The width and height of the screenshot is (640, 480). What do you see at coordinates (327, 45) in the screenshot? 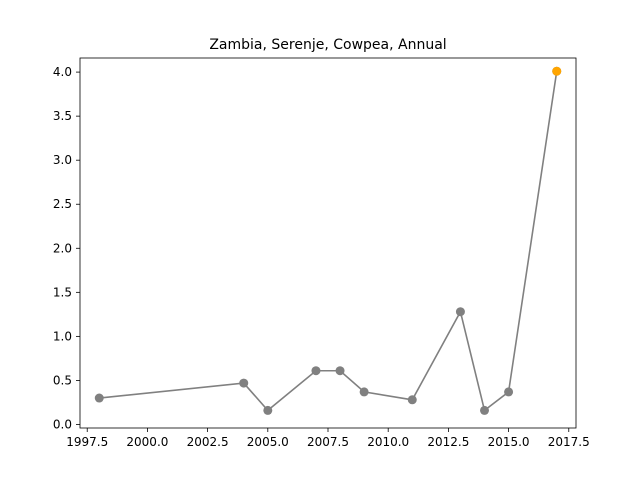
I see `chart-title: Zambia, Serenje, Cowpea, Annual` at bounding box center [327, 45].